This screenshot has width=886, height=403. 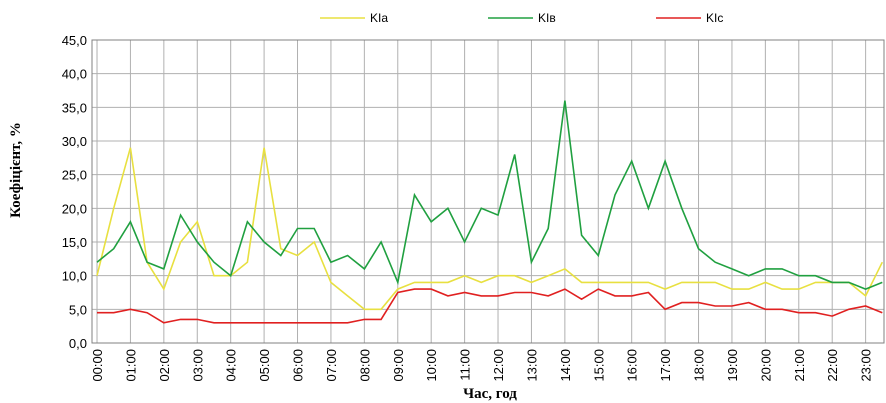 What do you see at coordinates (231, 365) in the screenshot?
I see `x-tick-label: 04:00` at bounding box center [231, 365].